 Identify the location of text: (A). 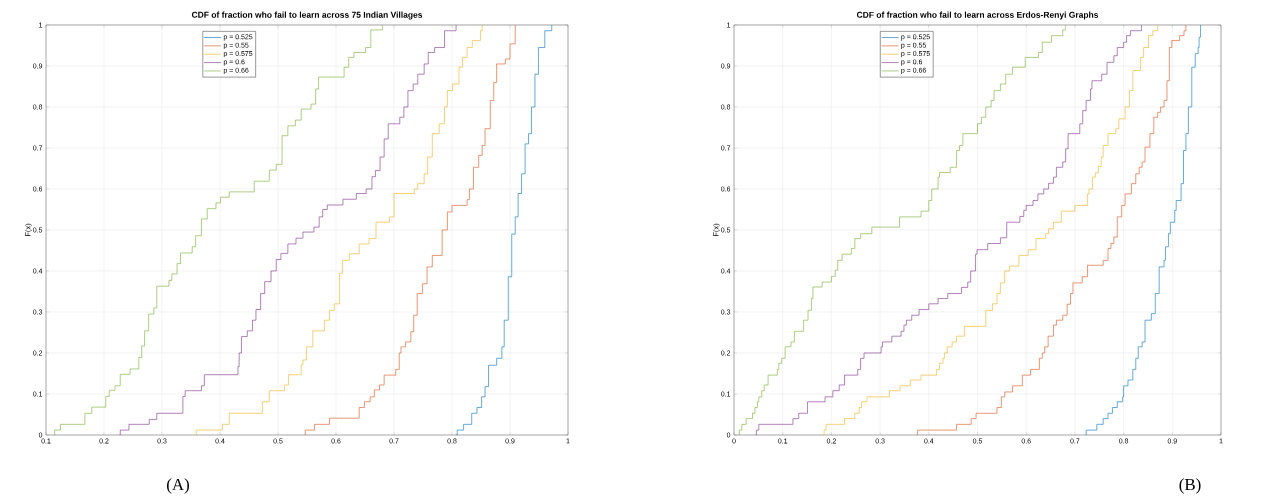
(178, 486).